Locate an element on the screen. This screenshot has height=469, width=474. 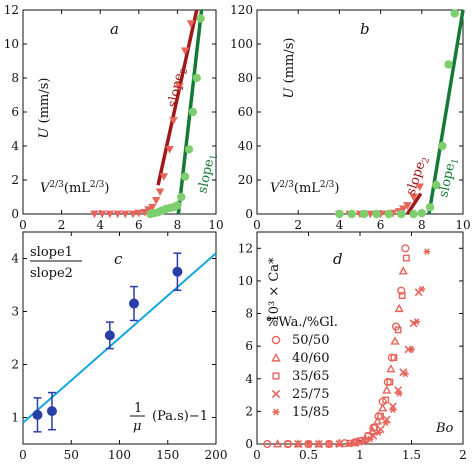
y-tick-label: 1 is located at coordinates (15, 418).